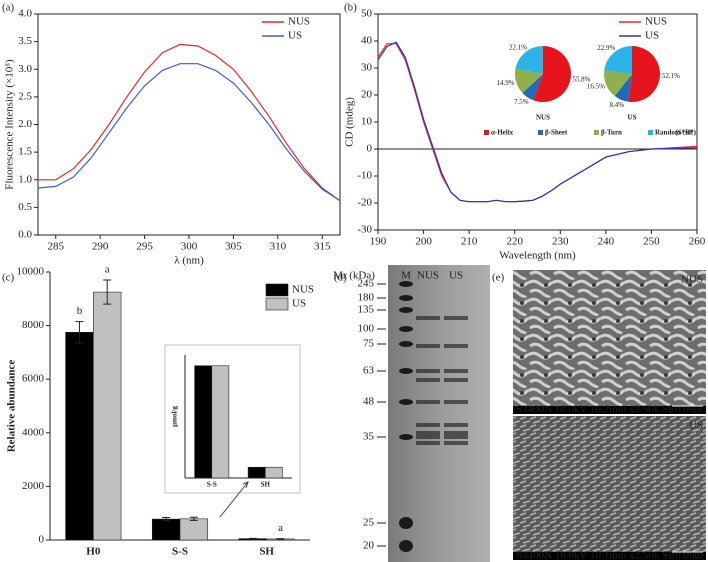 The width and height of the screenshot is (708, 562). What do you see at coordinates (692, 280) in the screenshot?
I see `sem-label: NUS` at bounding box center [692, 280].